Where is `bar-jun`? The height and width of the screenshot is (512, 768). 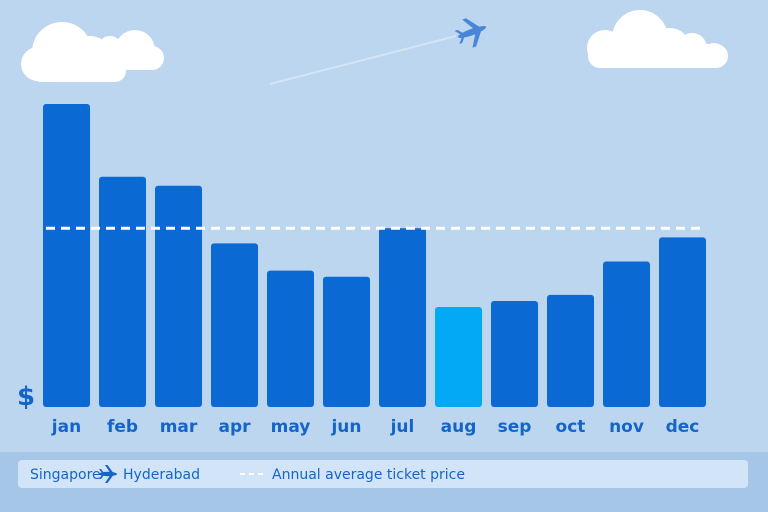
bar-jun is located at coordinates (346, 341).